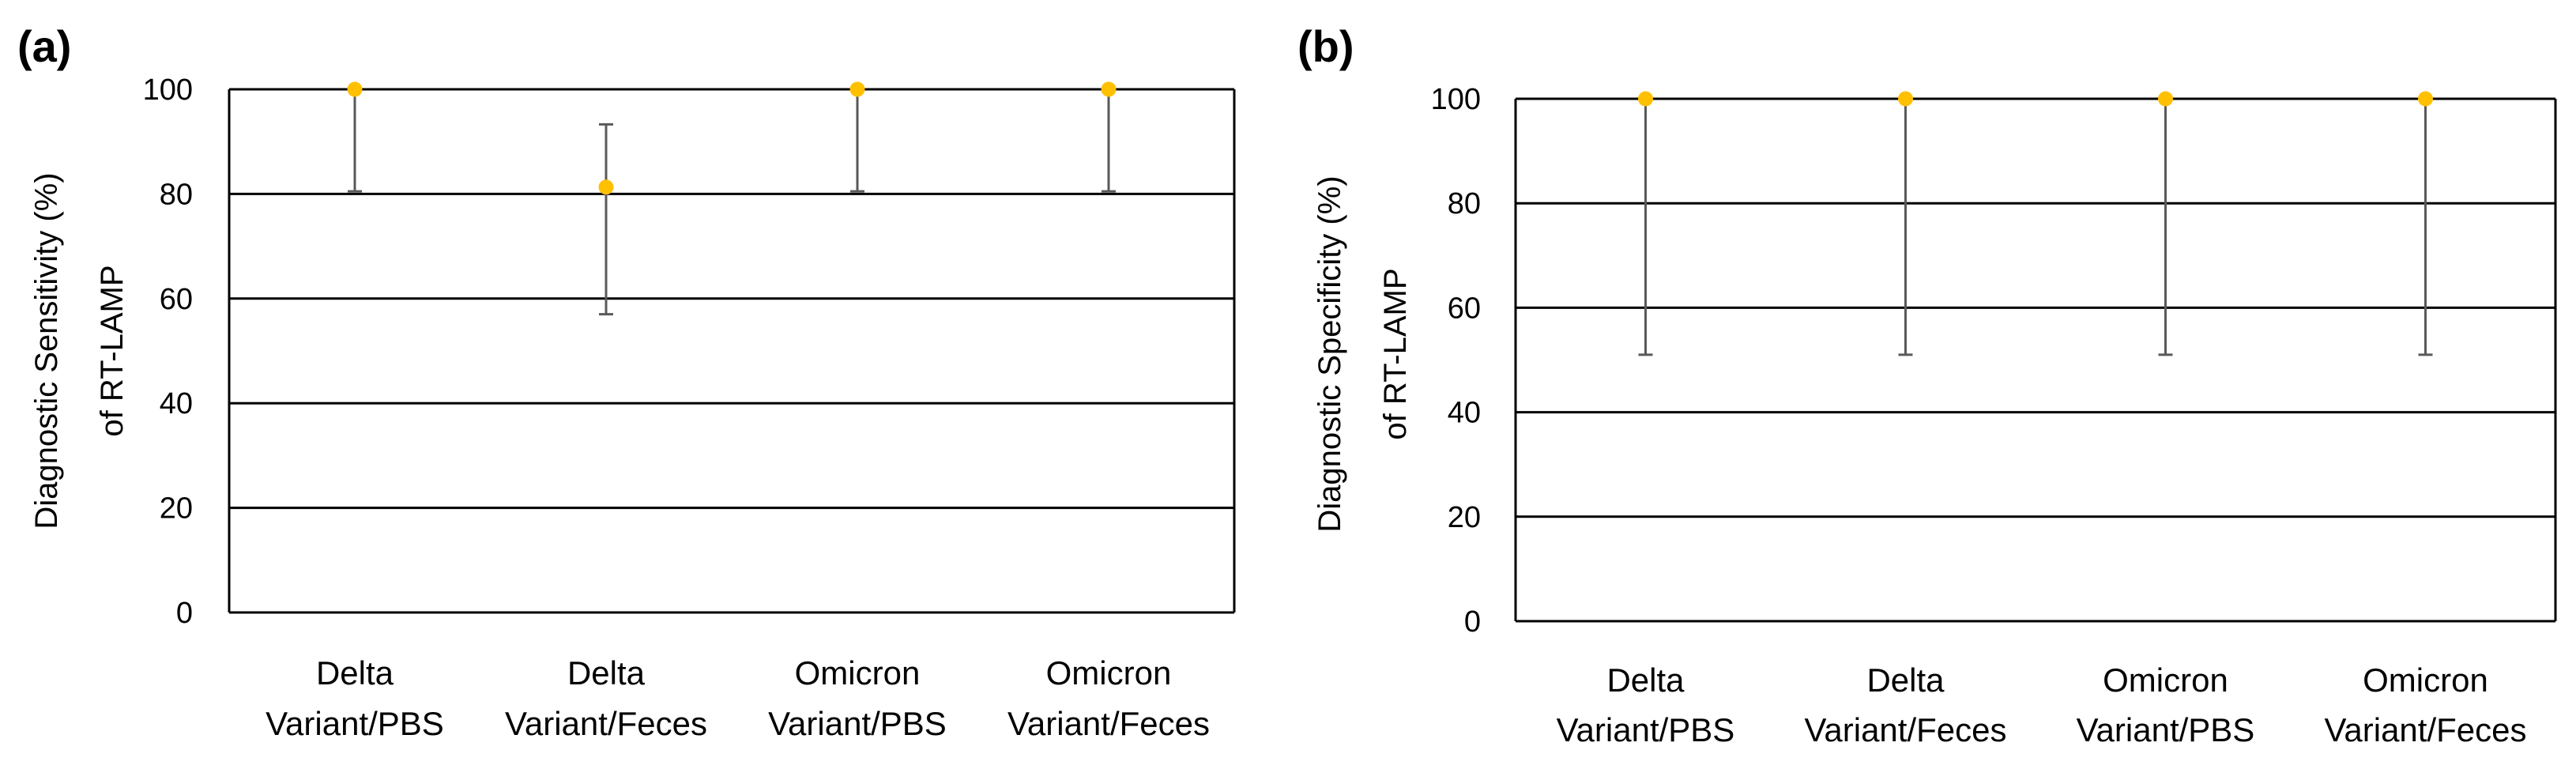 The width and height of the screenshot is (2576, 765). I want to click on y-axis-label-line-1: Diagnostic Specificity (%), so click(1329, 353).